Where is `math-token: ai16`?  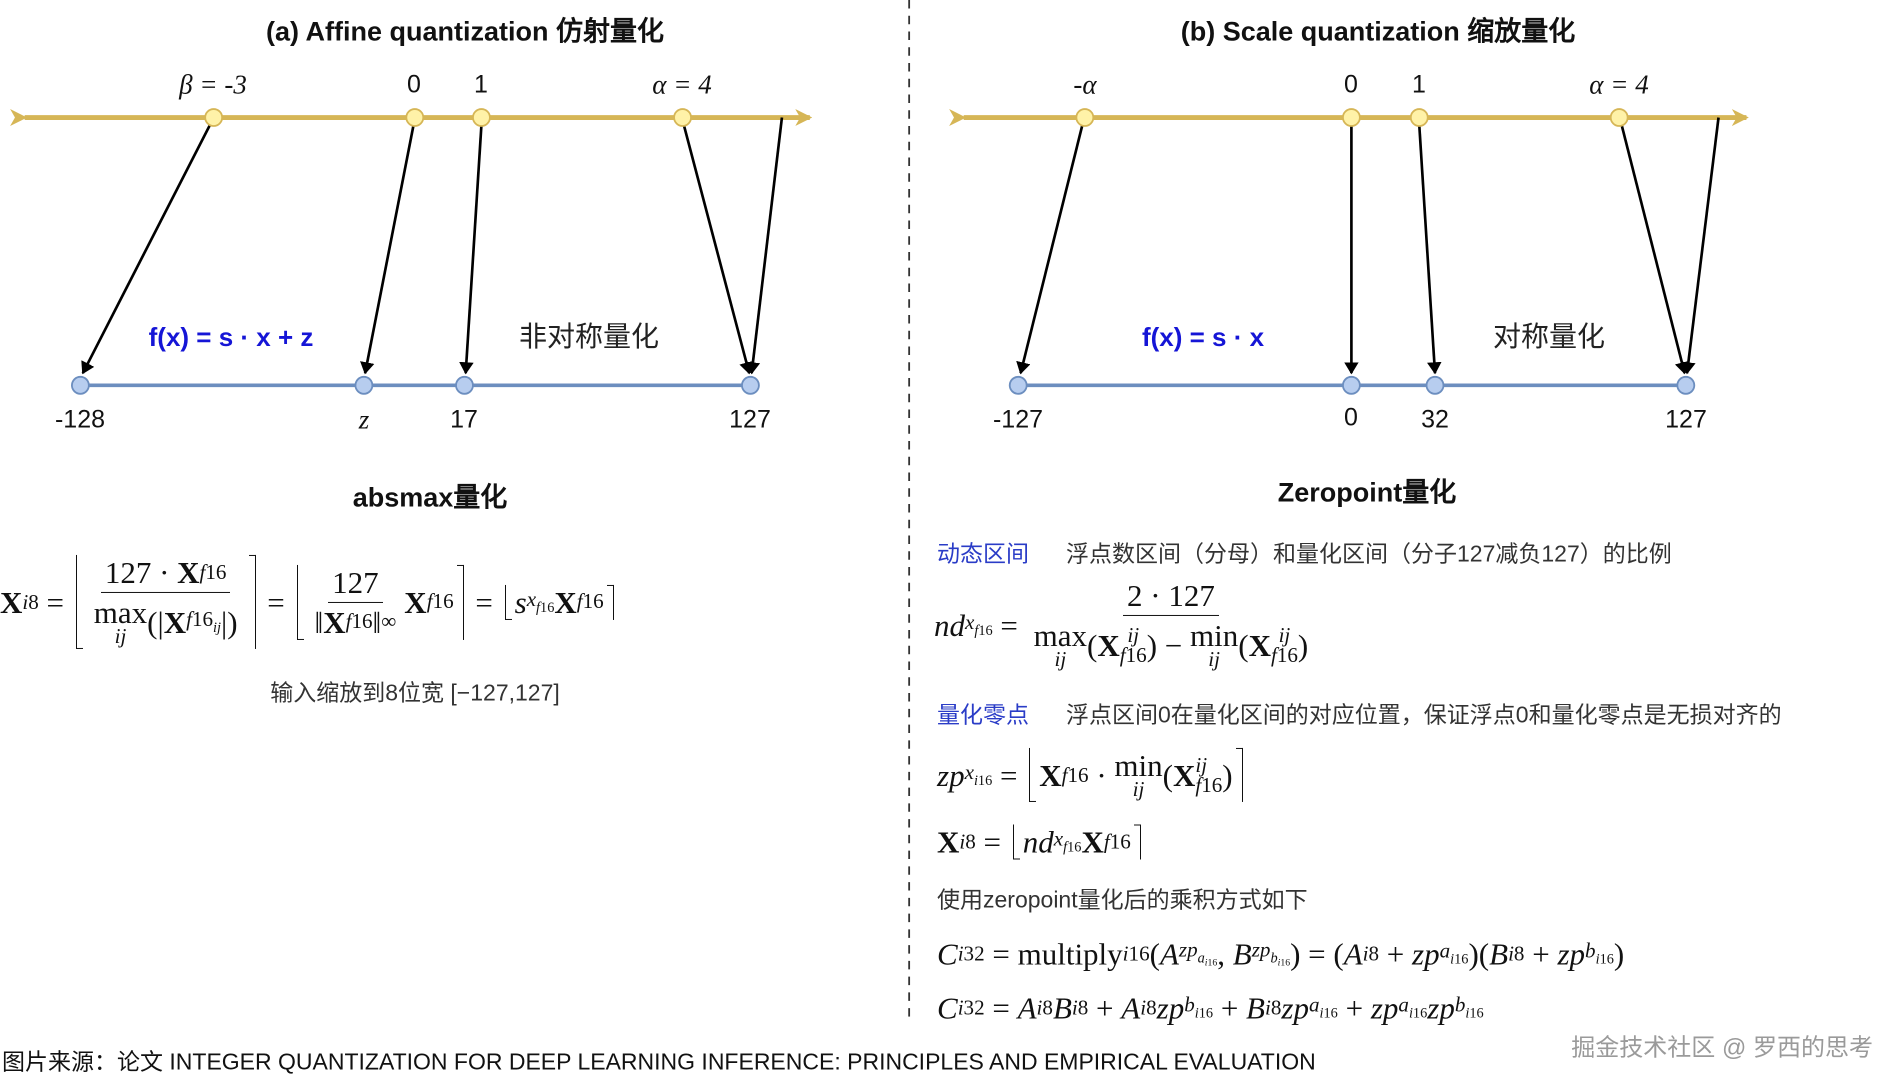
math-token: ai16 is located at coordinates (1412, 1006).